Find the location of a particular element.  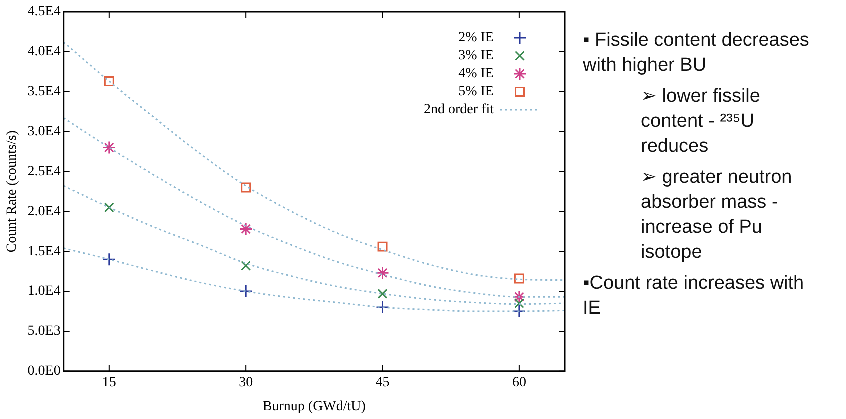

y-axis-title: Count Rate (counts/s) is located at coordinates (12, 191).